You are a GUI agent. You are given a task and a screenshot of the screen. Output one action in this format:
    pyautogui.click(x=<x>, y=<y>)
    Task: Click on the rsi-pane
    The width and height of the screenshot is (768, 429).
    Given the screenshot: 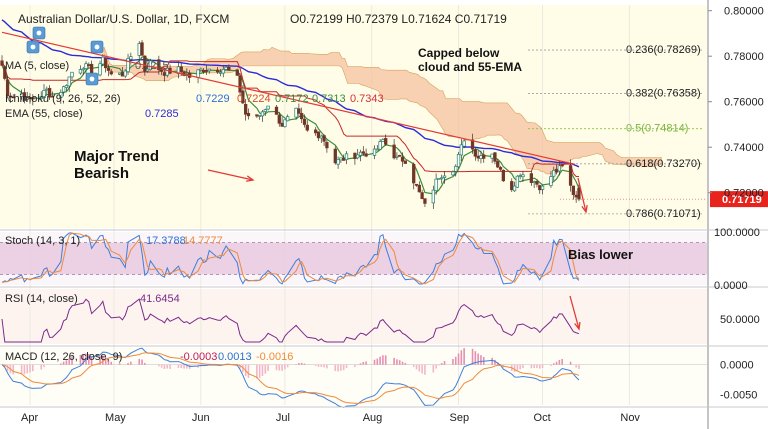 What is the action you would take?
    pyautogui.click(x=353, y=316)
    